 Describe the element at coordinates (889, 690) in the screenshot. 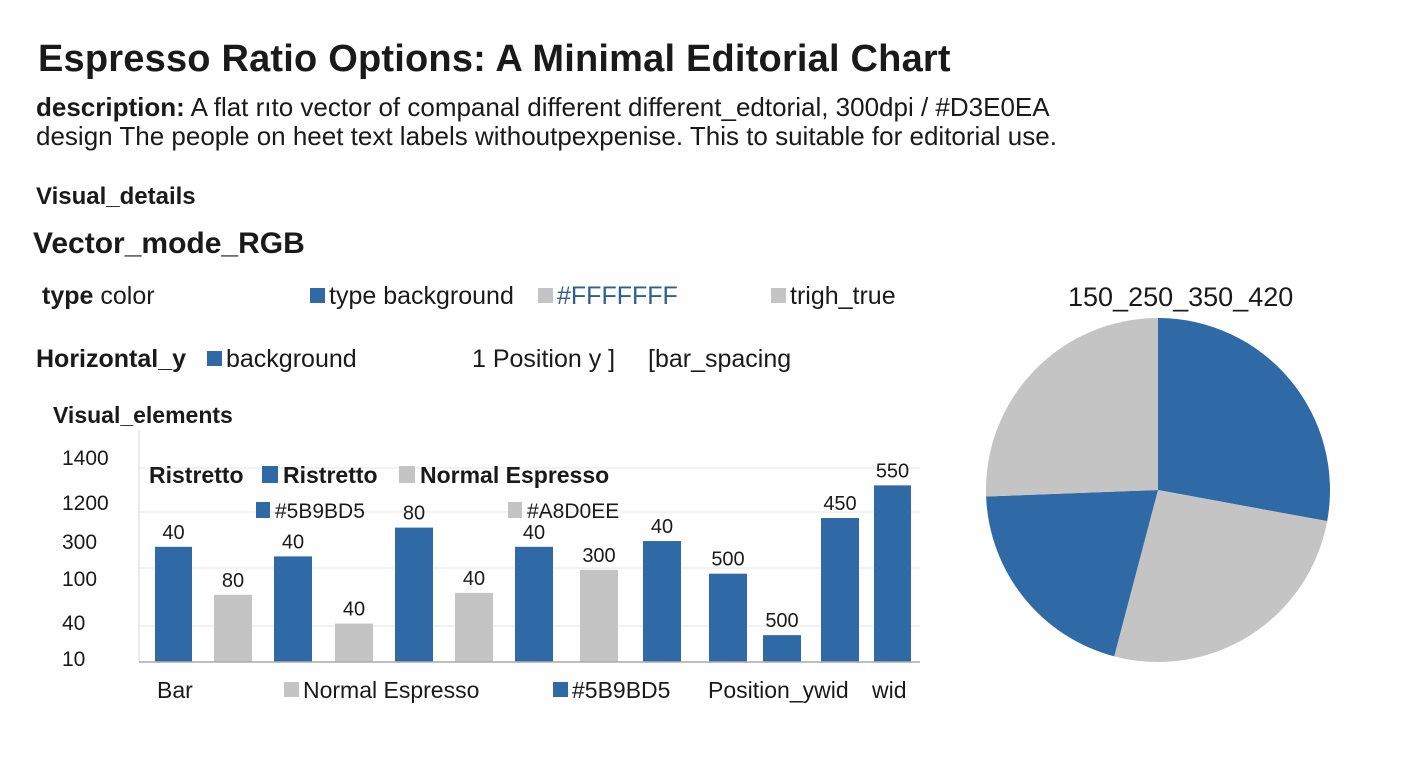

I see `bottom-label-wid: wid` at that location.